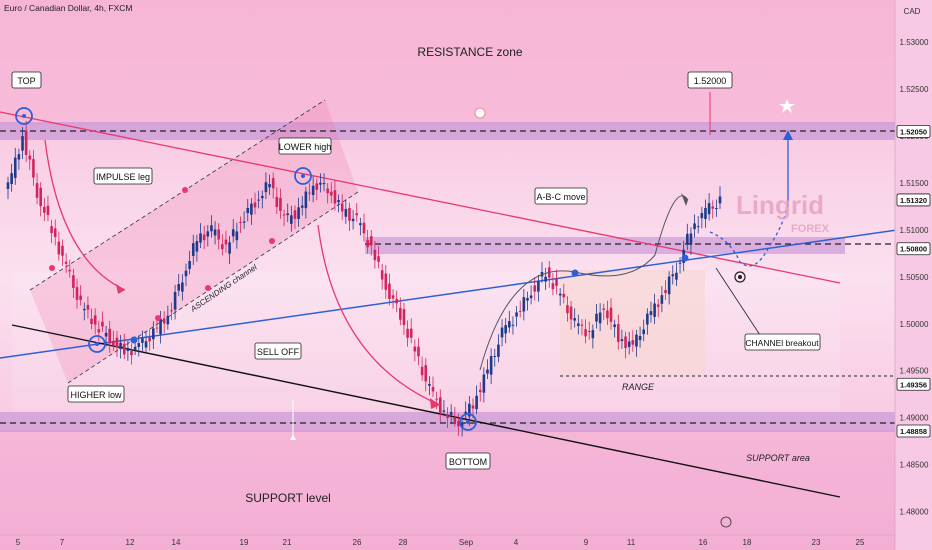 This screenshot has height=550, width=932. Describe the element at coordinates (914, 512) in the screenshot. I see `y-tick-label: 1.48000` at that location.